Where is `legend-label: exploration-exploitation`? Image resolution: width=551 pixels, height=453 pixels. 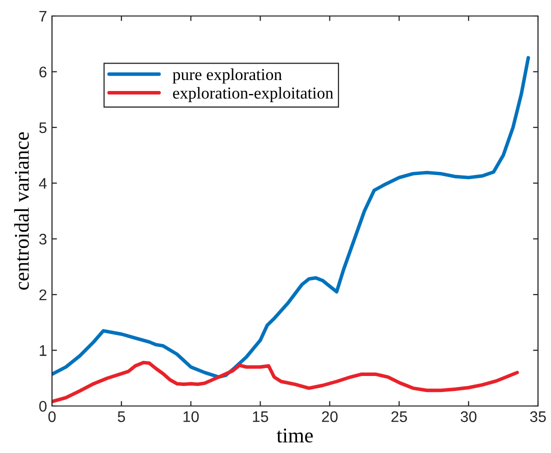
legend-label: exploration-exploitation is located at coordinates (253, 94).